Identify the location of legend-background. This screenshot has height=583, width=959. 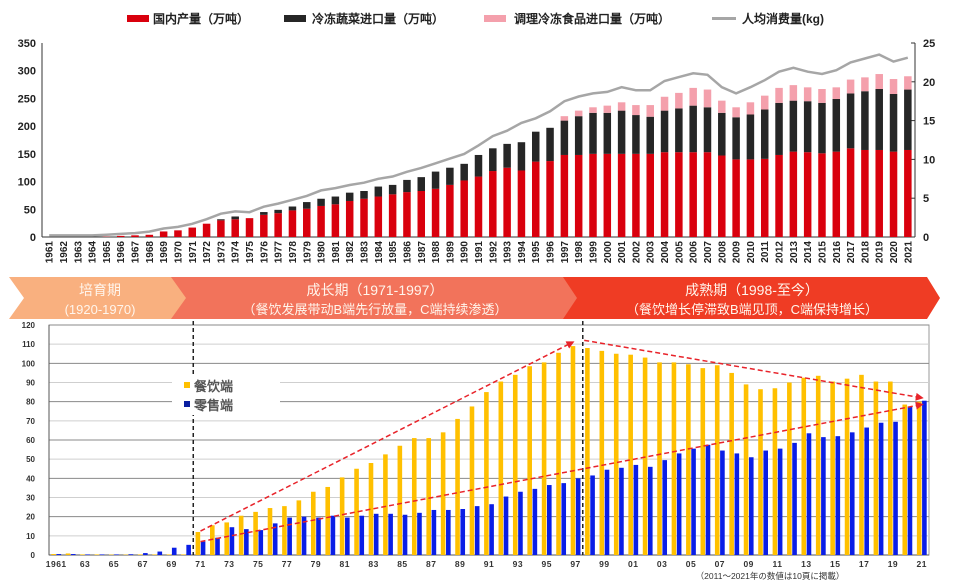
(226, 395).